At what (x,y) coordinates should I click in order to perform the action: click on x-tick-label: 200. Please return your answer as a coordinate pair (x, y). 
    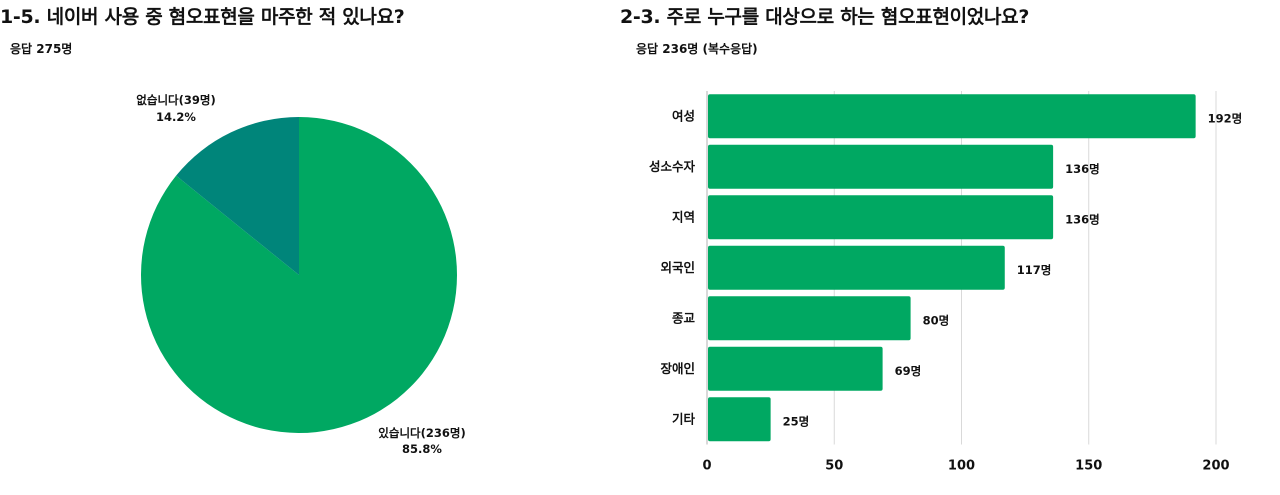
    Looking at the image, I should click on (1215, 466).